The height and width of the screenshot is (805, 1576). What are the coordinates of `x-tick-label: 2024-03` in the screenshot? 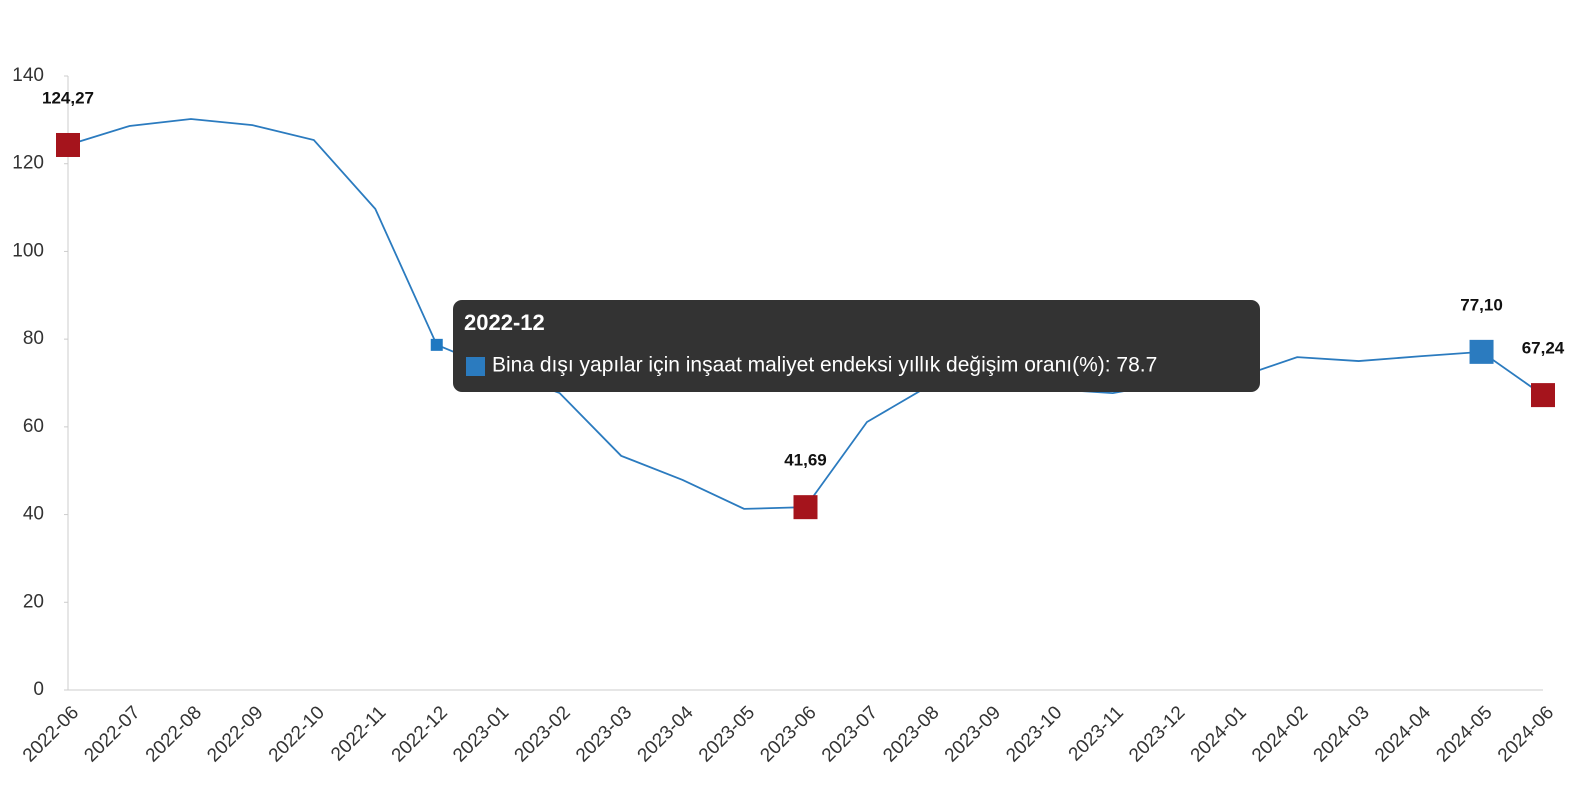 It's located at (1342, 734).